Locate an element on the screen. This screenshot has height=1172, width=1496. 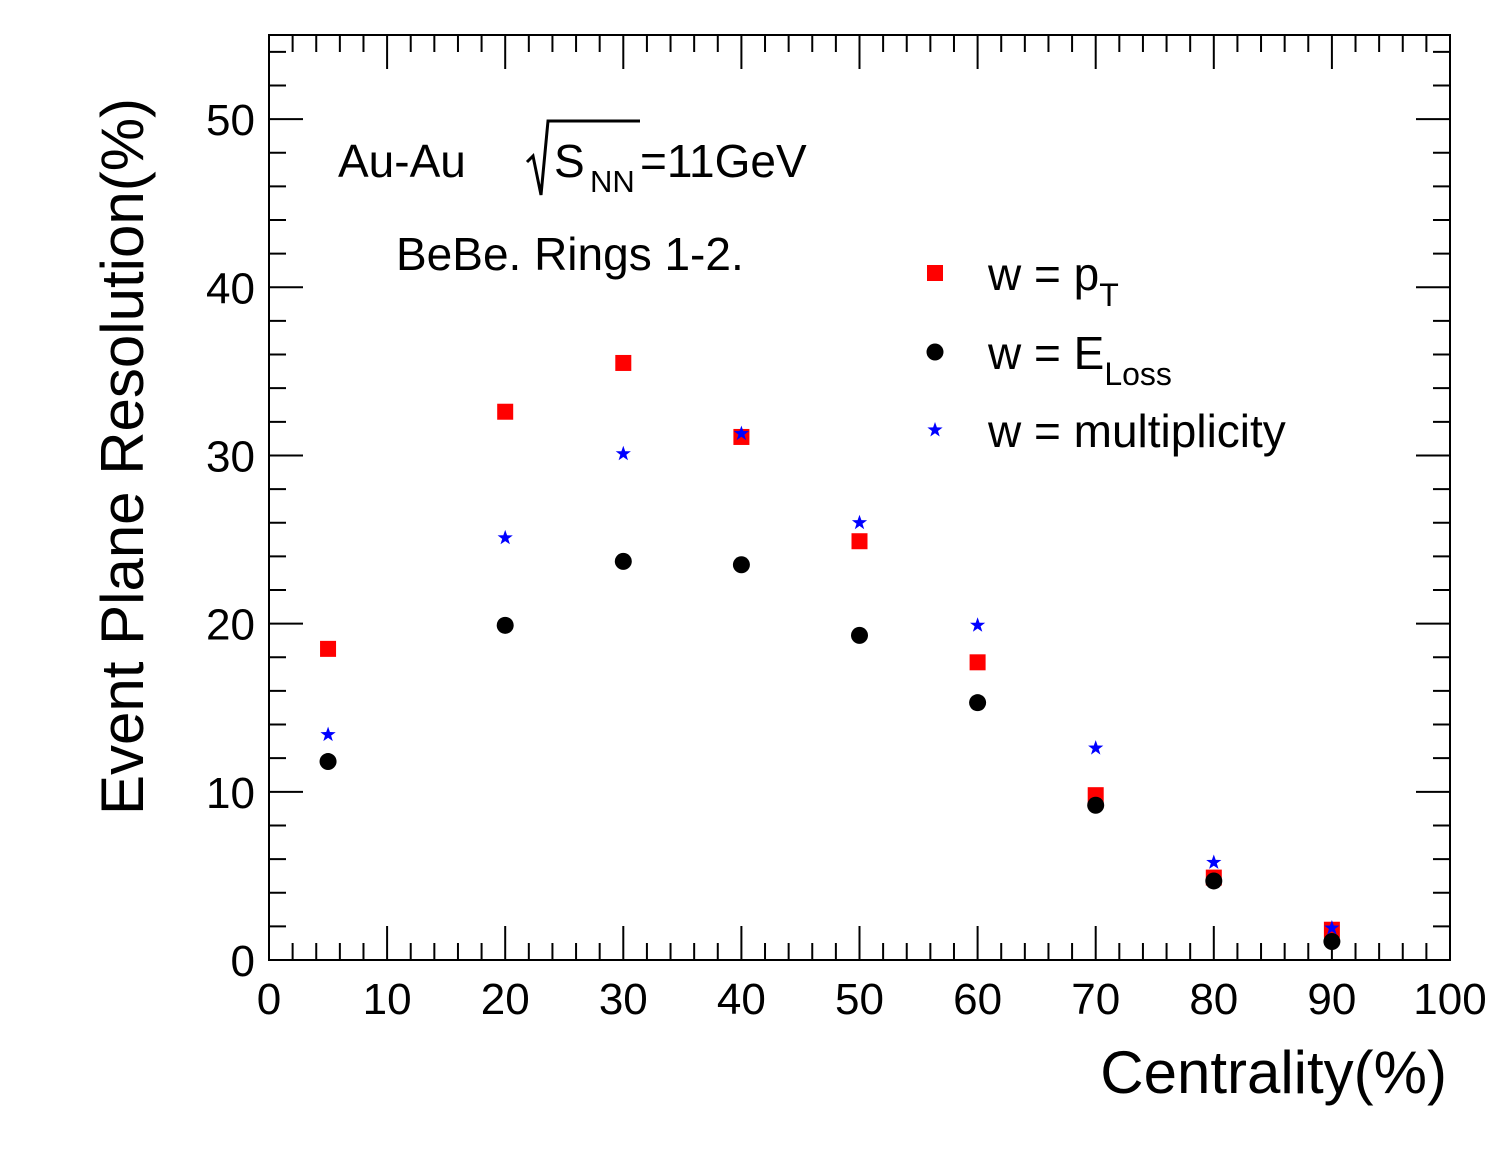
annotation-system: Au-Au is located at coordinates (402, 161).